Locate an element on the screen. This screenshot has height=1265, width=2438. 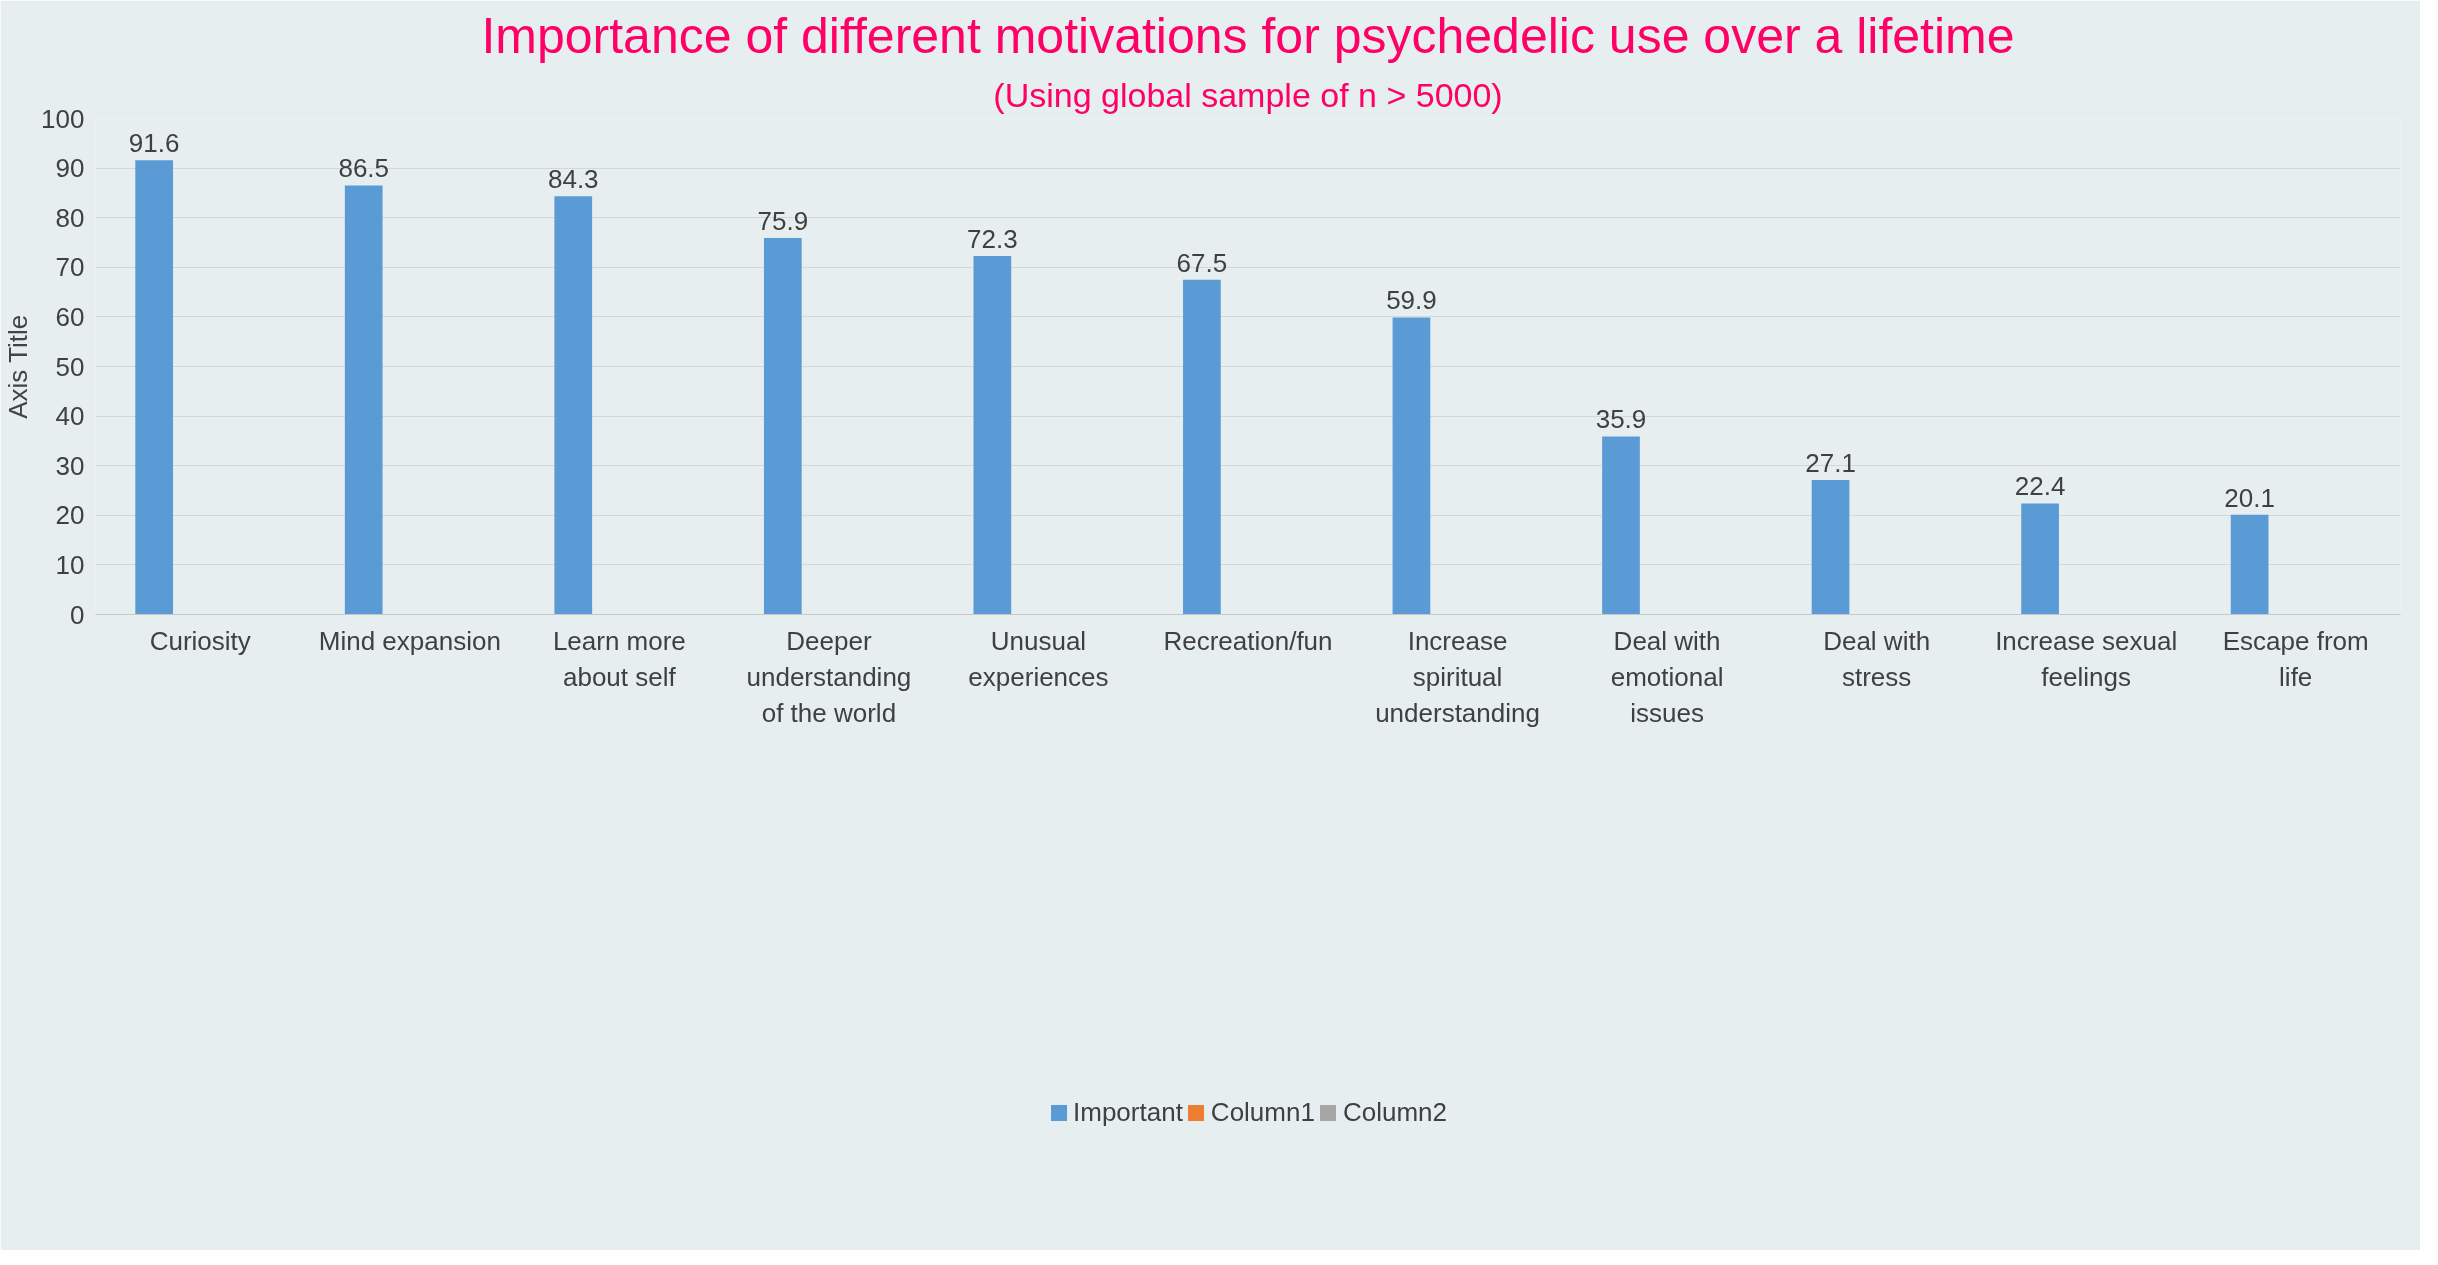
data-label: 84.3 is located at coordinates (573, 179).